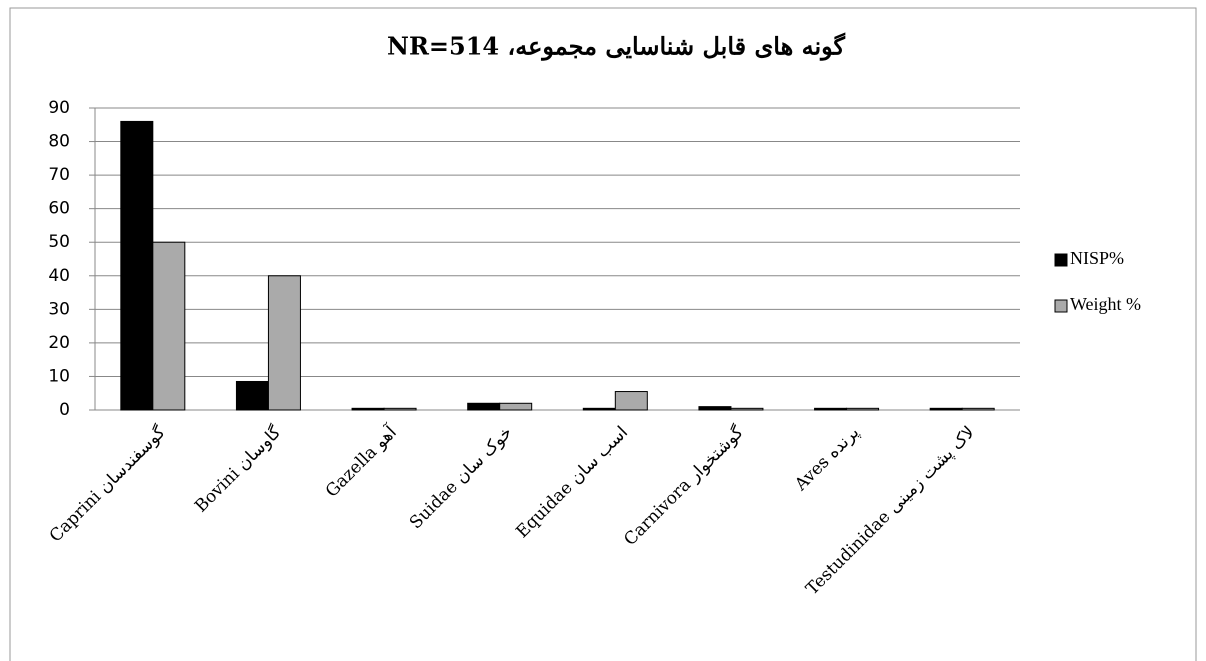 The image size is (1206, 661). Describe the element at coordinates (1097, 258) in the screenshot. I see `legend-label: NISP%` at that location.